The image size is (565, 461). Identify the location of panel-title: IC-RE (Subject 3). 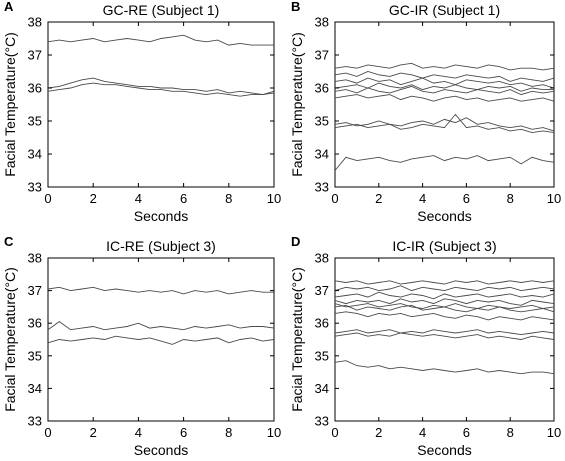
(161, 246).